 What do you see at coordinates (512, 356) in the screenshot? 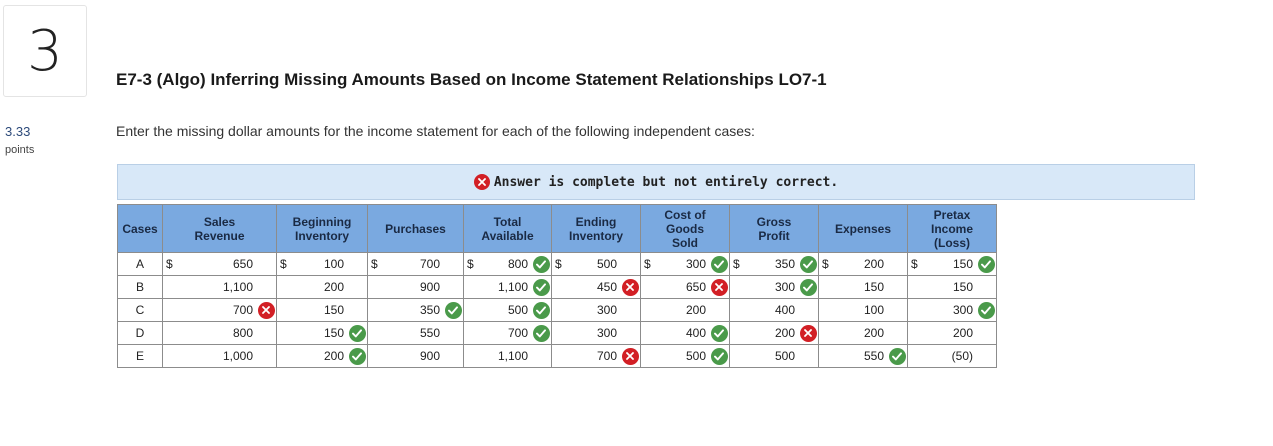
I see `total-available-value: 1,100` at bounding box center [512, 356].